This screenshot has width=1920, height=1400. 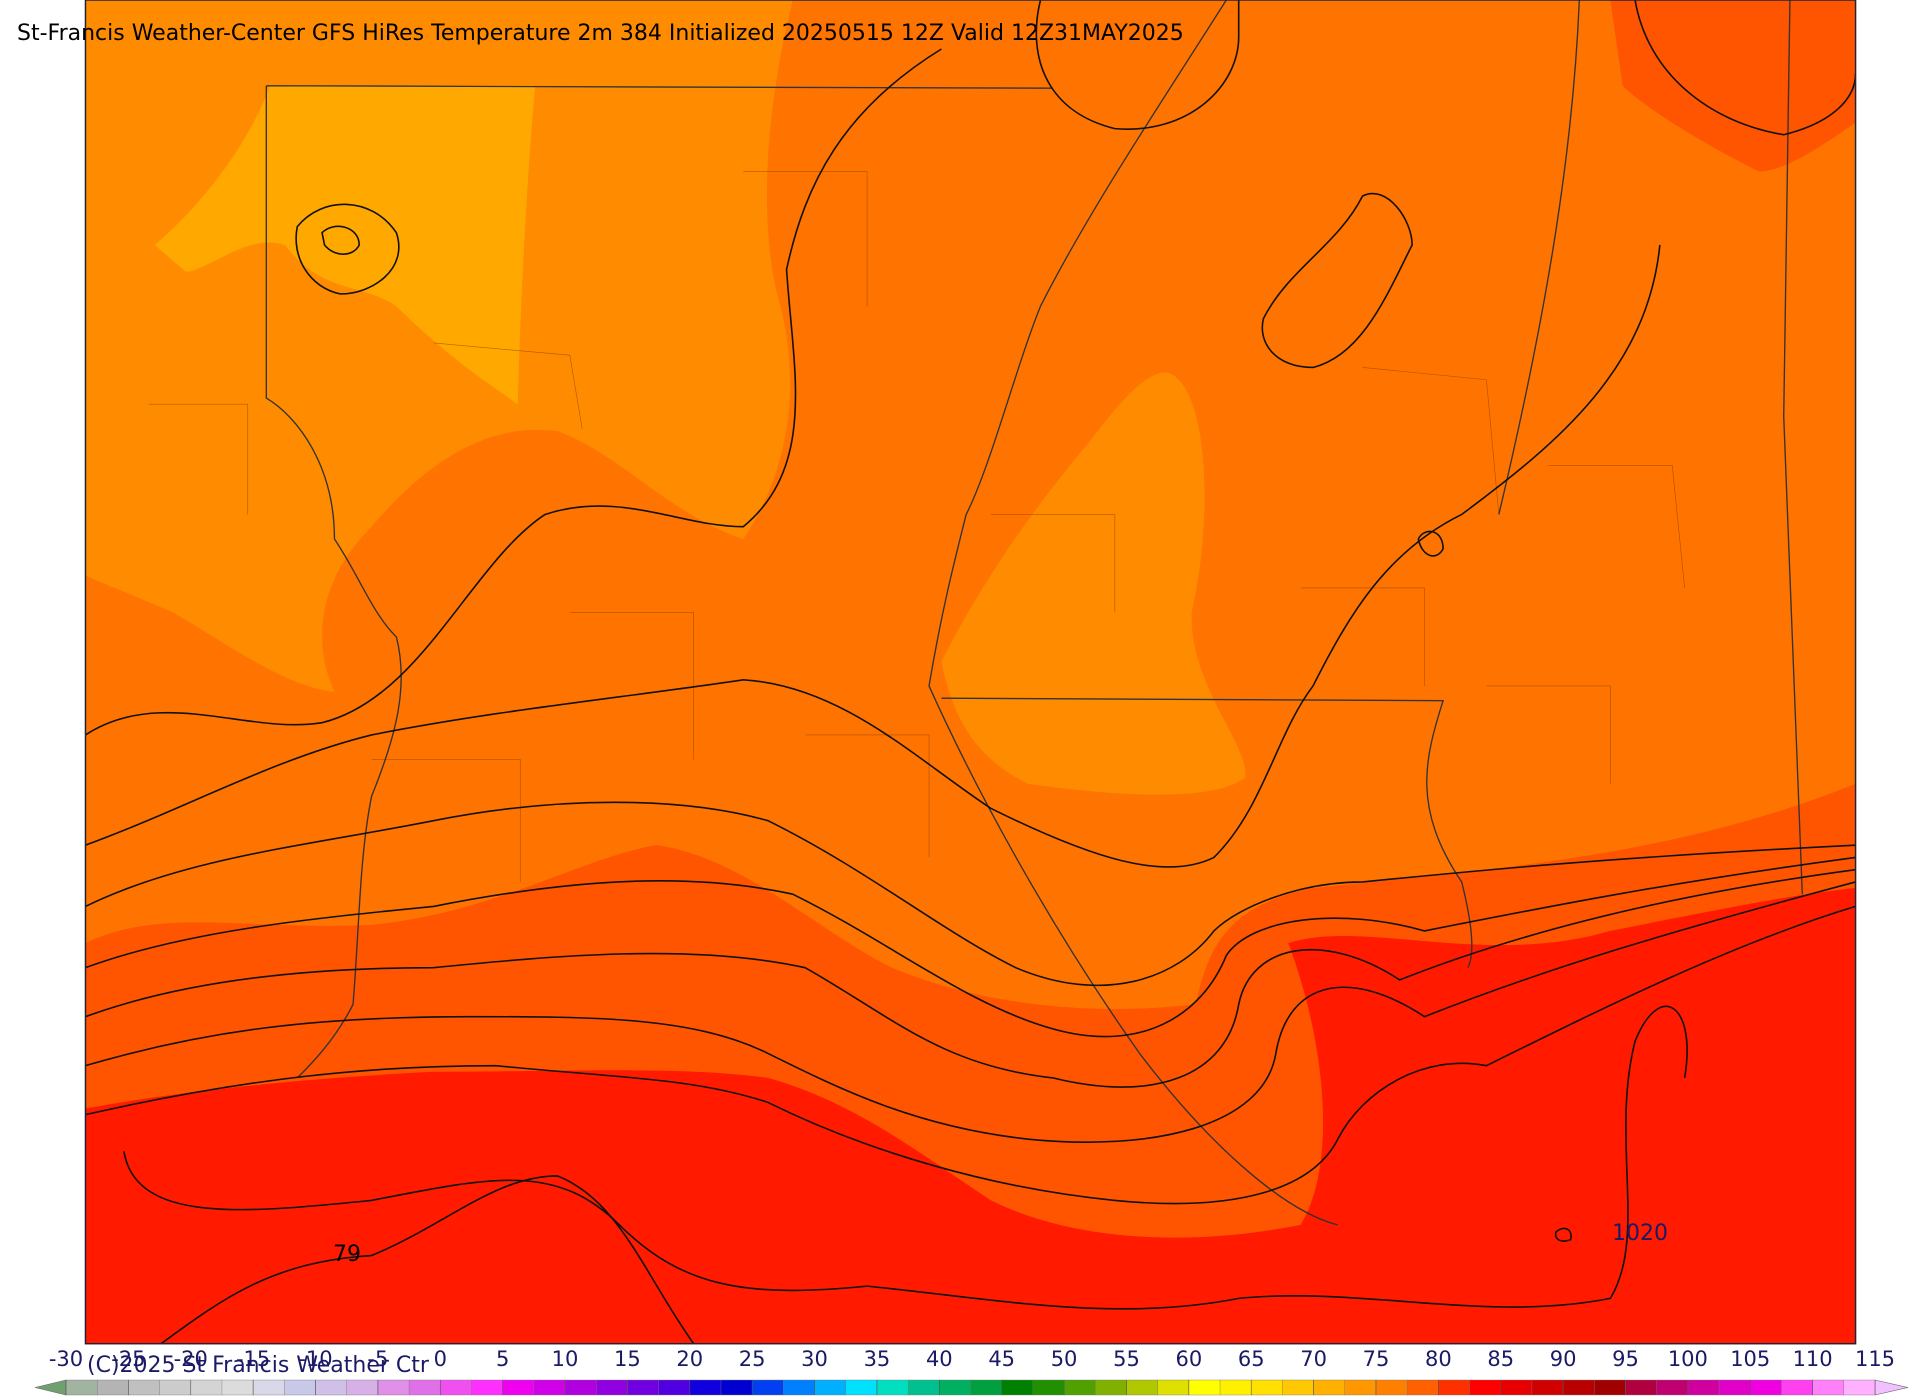 I want to click on colorbar-label: -30, so click(x=66, y=1359).